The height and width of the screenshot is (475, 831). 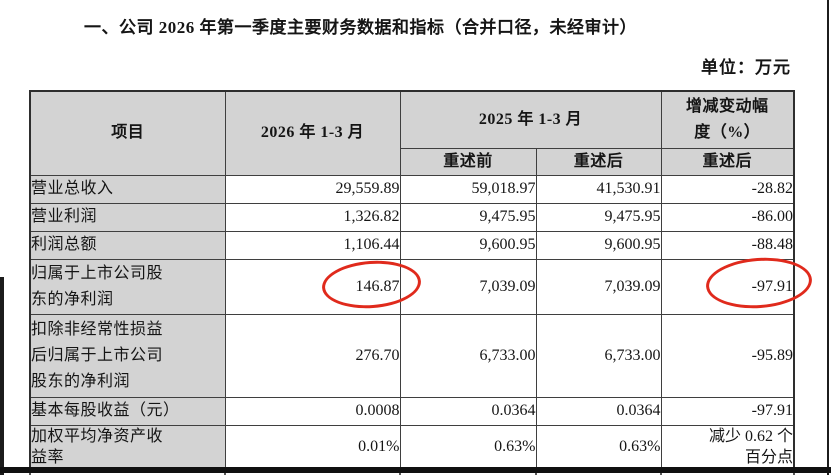 I want to click on row-label: 营业总收入, so click(x=127, y=189).